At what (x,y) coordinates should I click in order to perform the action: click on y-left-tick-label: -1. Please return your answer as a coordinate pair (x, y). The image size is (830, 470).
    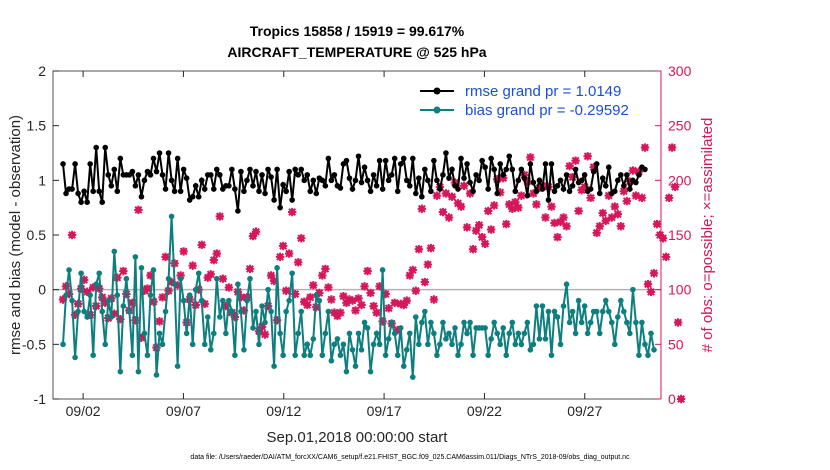
    Looking at the image, I should click on (40, 399).